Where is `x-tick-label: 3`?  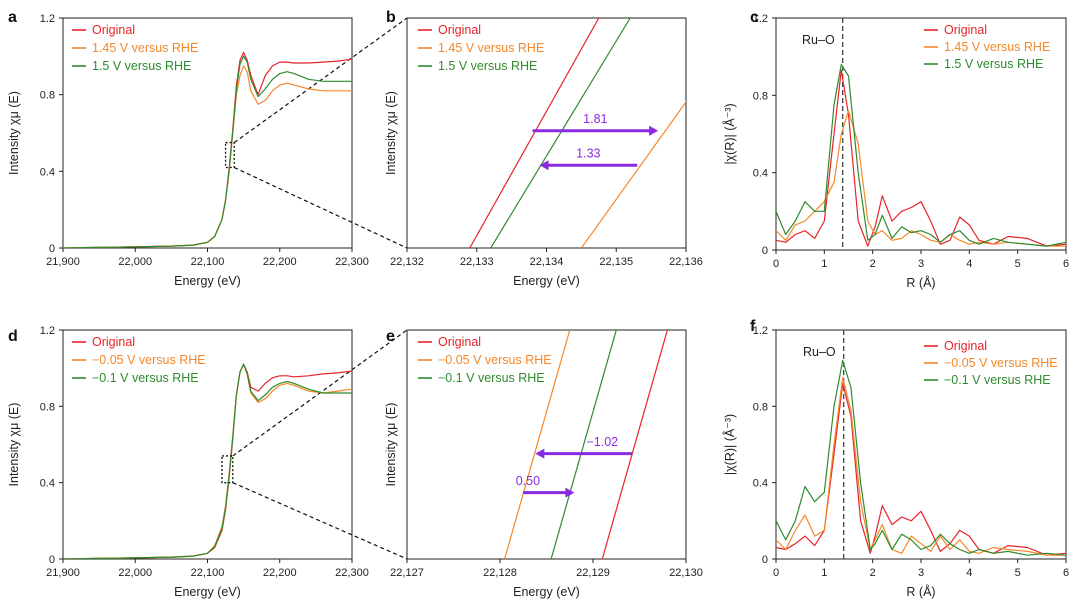 x-tick-label: 3 is located at coordinates (921, 264).